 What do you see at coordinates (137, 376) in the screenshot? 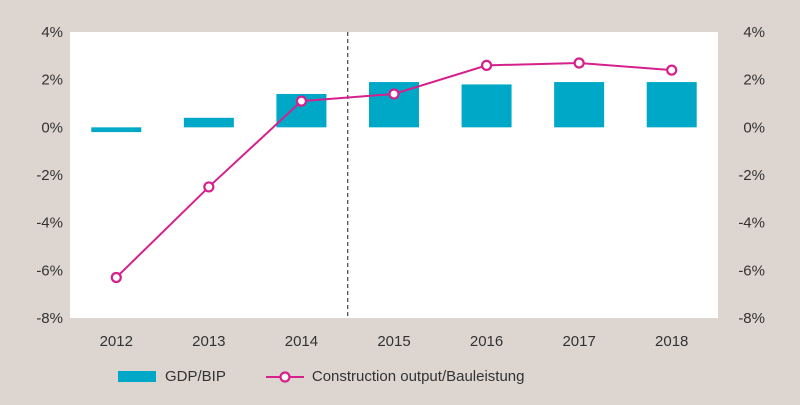
I see `legend-bar-swatch` at bounding box center [137, 376].